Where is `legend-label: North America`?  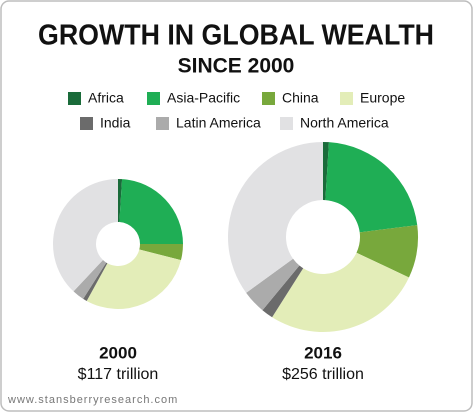
legend-label: North America is located at coordinates (344, 123).